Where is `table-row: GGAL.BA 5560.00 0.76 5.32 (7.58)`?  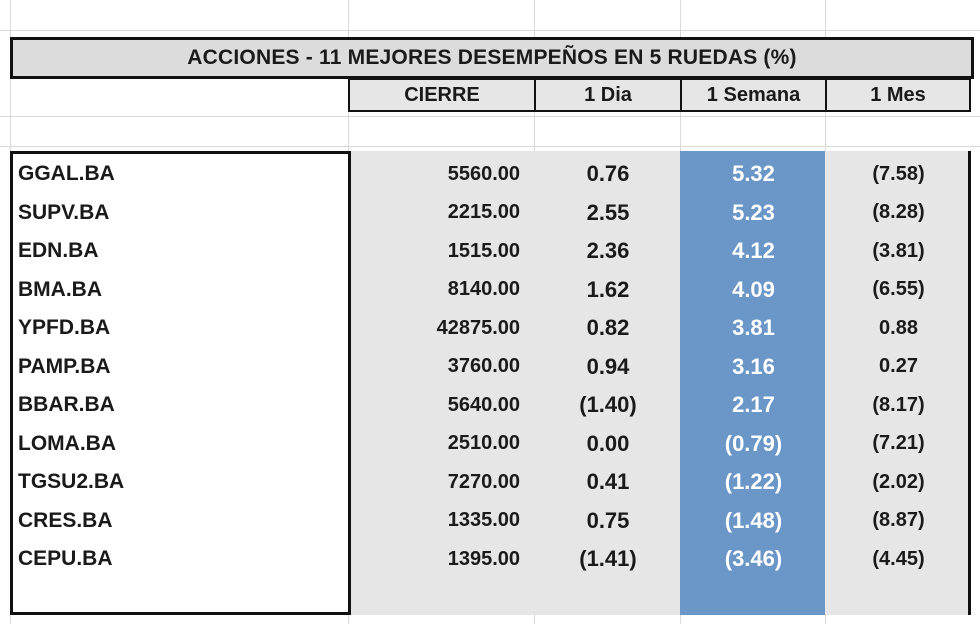
table-row: GGAL.BA 5560.00 0.76 5.32 (7.58) is located at coordinates (490, 174).